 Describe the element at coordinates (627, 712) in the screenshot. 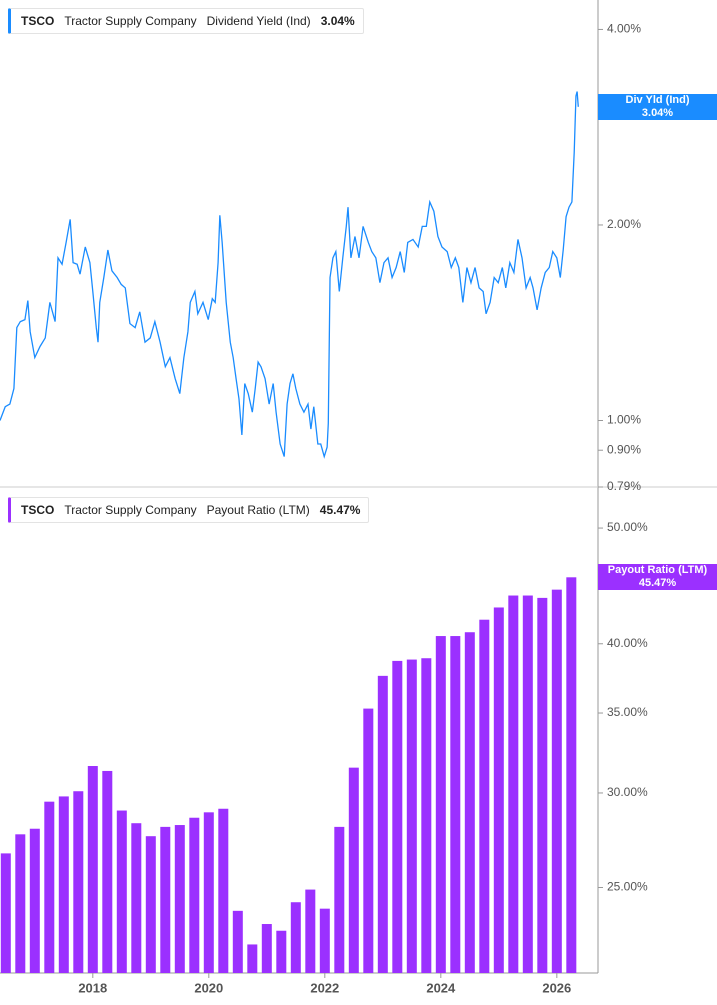

I see `y-tick-label: 35.00%` at that location.